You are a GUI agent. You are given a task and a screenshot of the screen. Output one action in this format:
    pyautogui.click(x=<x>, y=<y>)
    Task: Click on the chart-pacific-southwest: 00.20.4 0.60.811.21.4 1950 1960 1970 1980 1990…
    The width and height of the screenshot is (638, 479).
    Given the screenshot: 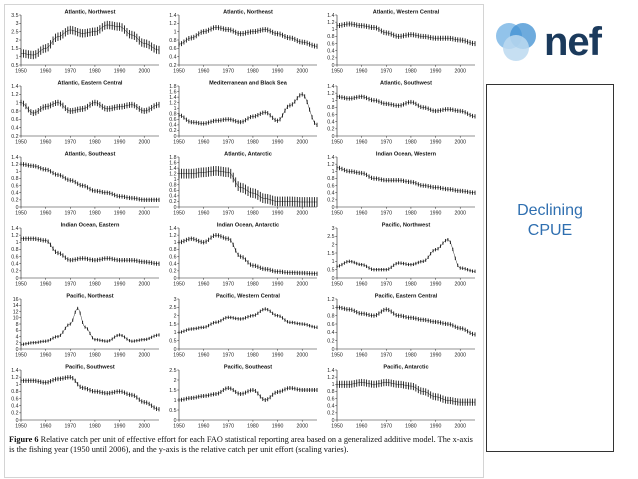 What is the action you would take?
    pyautogui.click(x=85, y=397)
    